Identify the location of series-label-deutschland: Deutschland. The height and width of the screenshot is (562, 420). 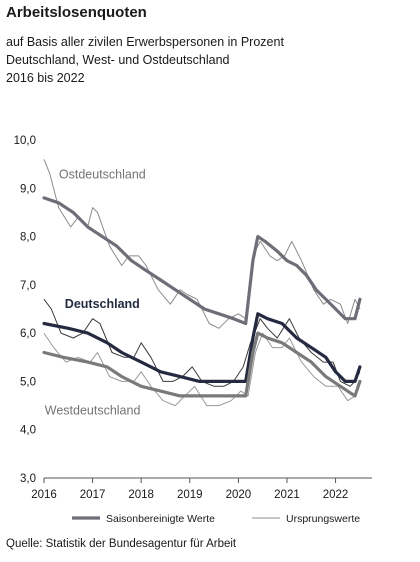
(102, 304).